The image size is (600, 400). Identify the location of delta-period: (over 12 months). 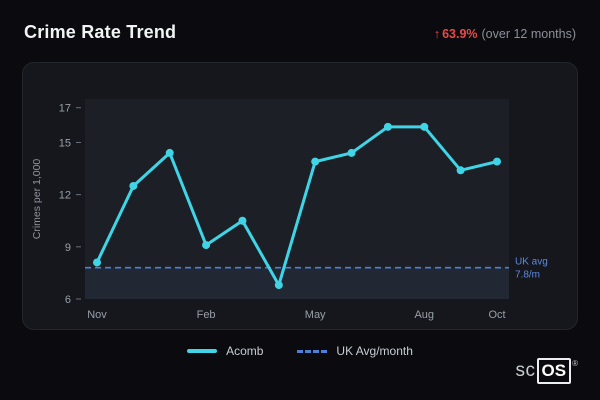
(528, 34).